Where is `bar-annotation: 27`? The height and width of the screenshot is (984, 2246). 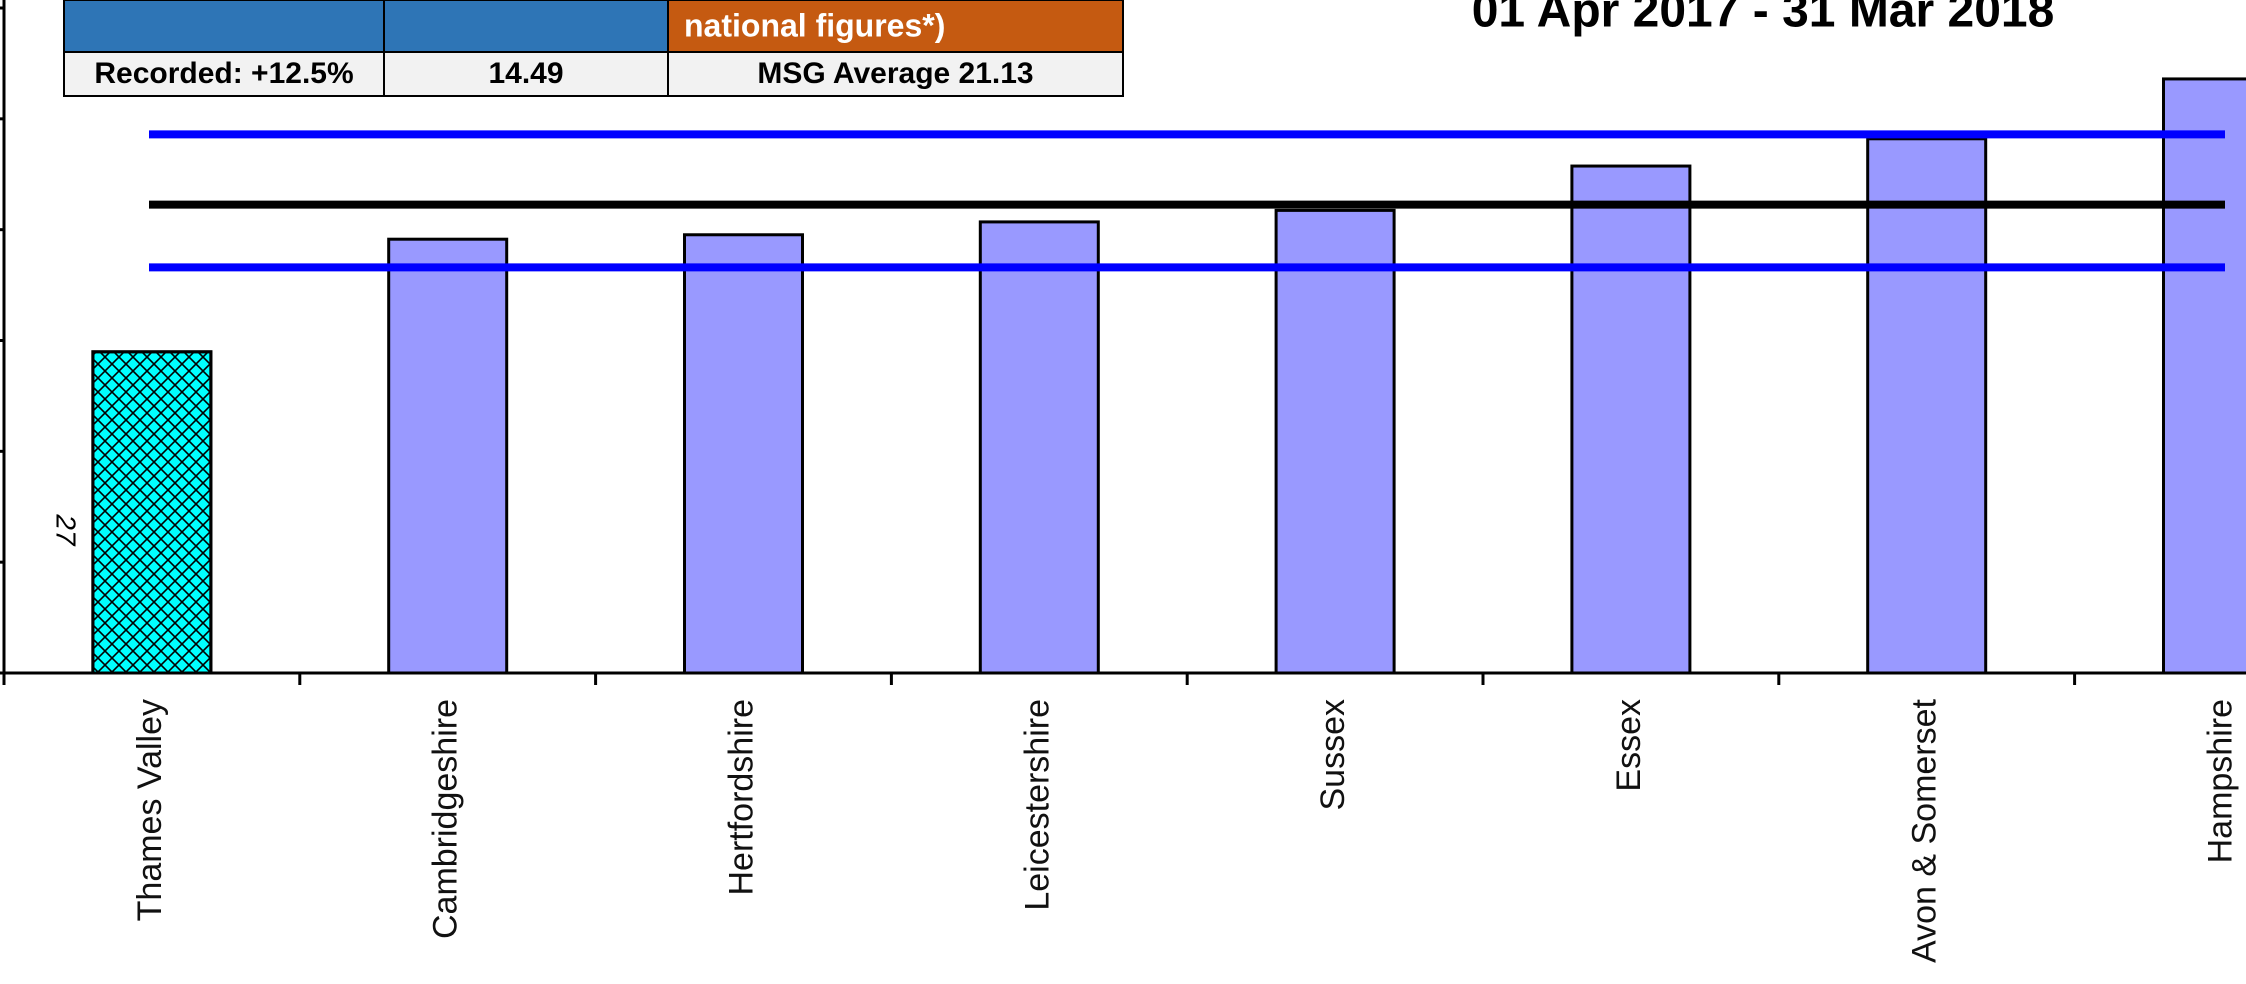 bar-annotation: 27 is located at coordinates (66, 530).